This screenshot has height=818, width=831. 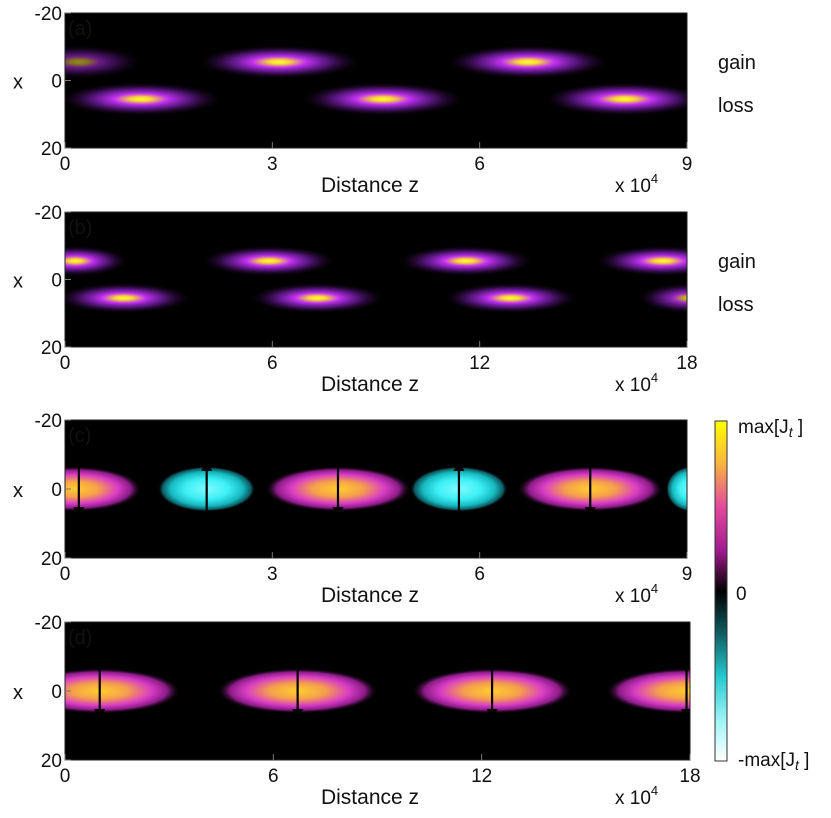 What do you see at coordinates (676, 489) in the screenshot?
I see `negative-current-region` at bounding box center [676, 489].